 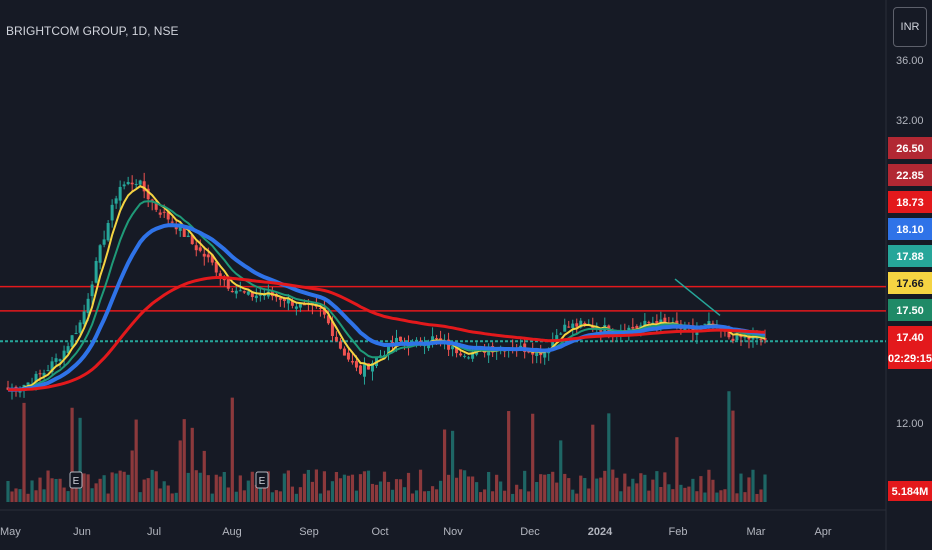 I want to click on y-tick-label: 36.00, so click(x=910, y=61).